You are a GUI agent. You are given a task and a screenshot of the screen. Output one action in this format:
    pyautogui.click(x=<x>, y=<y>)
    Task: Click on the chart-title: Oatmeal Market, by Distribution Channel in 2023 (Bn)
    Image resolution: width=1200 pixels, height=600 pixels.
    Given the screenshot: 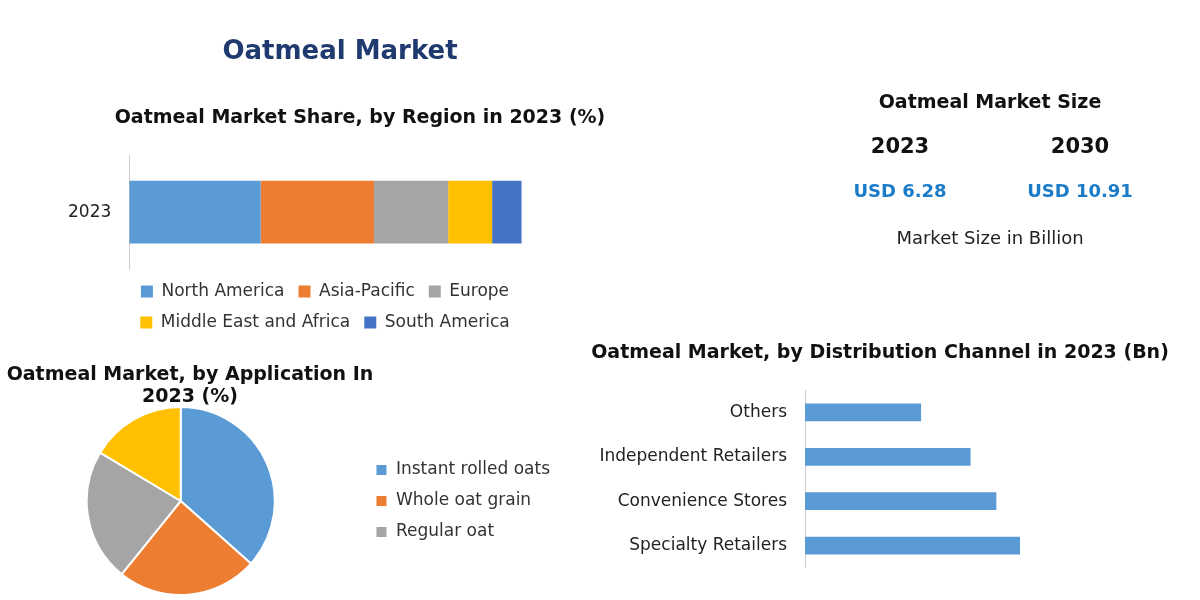 What is the action you would take?
    pyautogui.click(x=880, y=351)
    